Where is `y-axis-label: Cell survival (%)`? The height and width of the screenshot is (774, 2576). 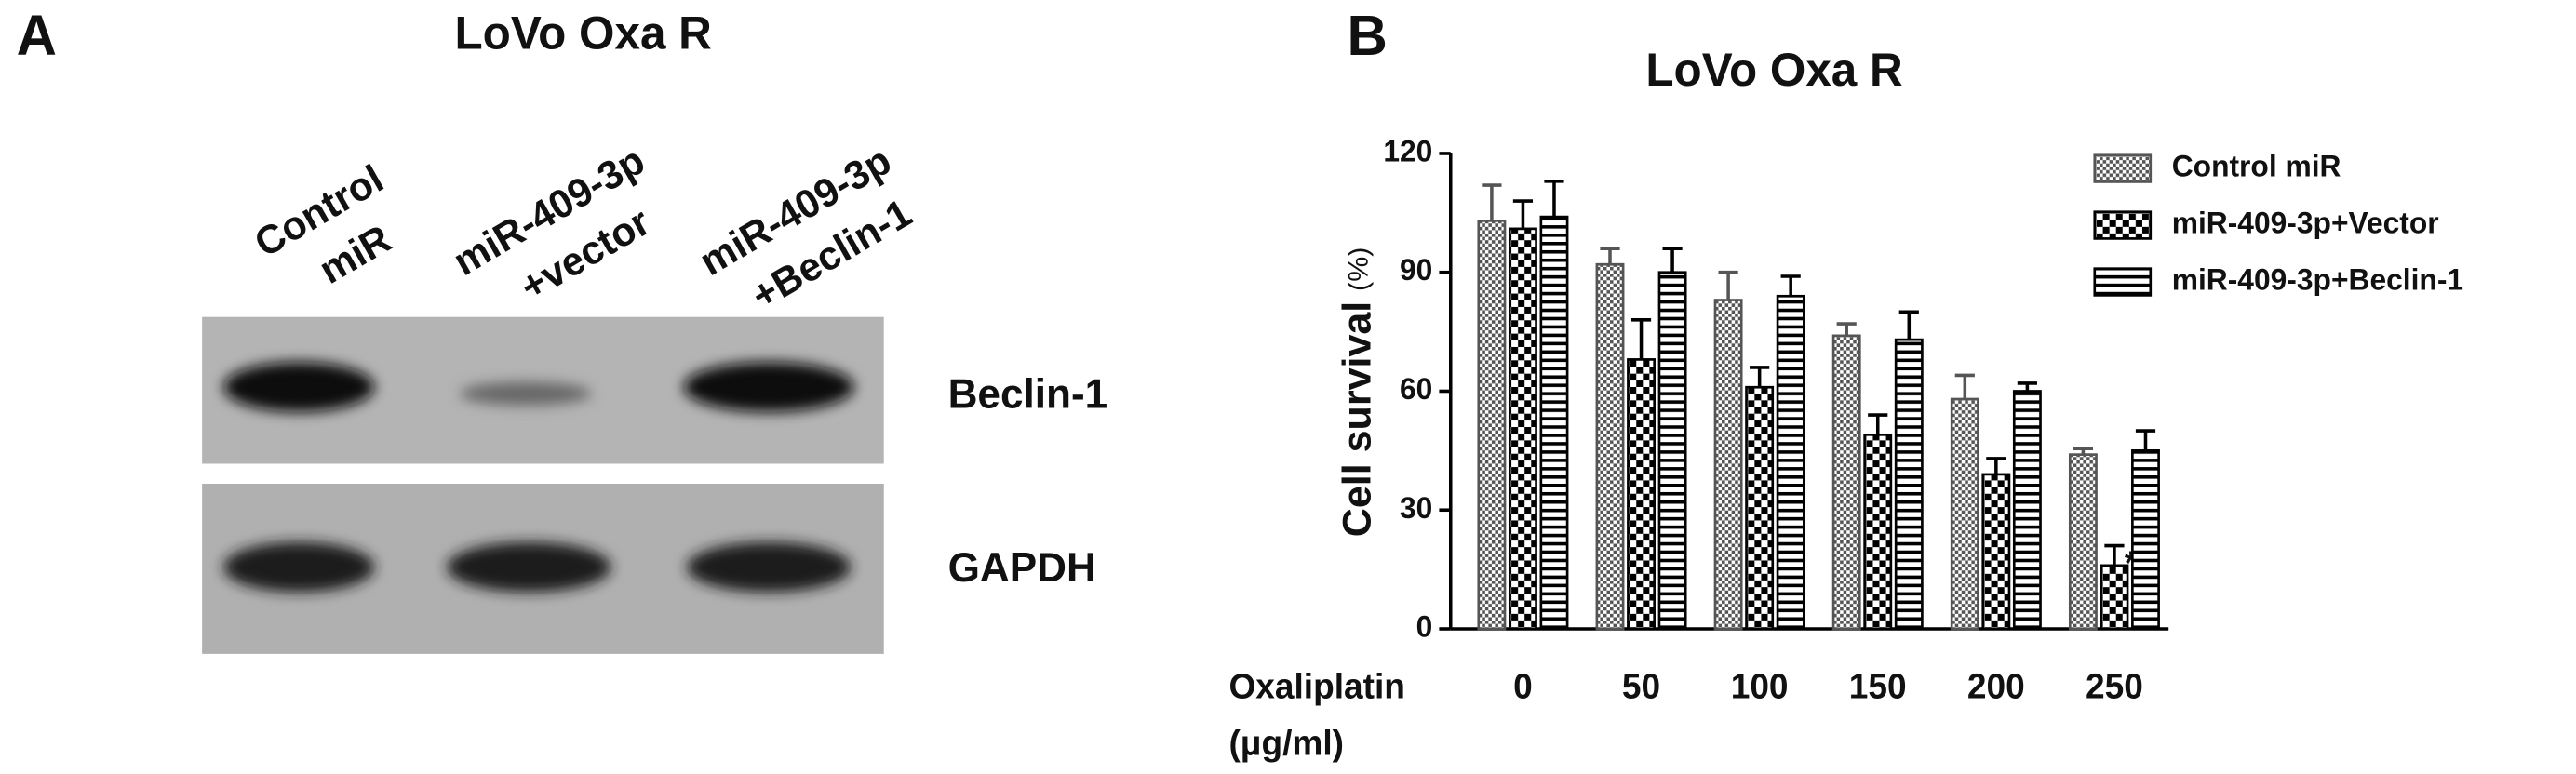 y-axis-label: Cell survival (%) is located at coordinates (1357, 393).